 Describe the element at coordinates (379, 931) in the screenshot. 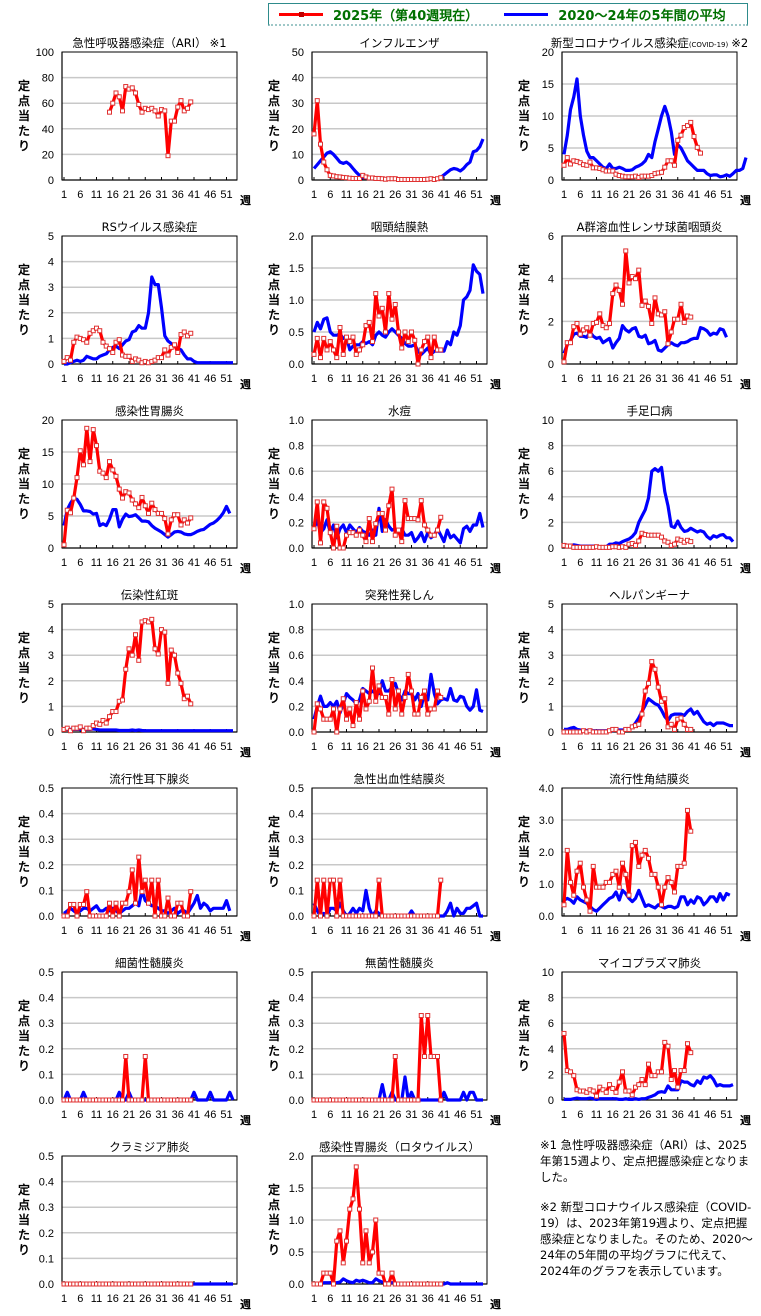

I see `x-tick-label: 21` at that location.